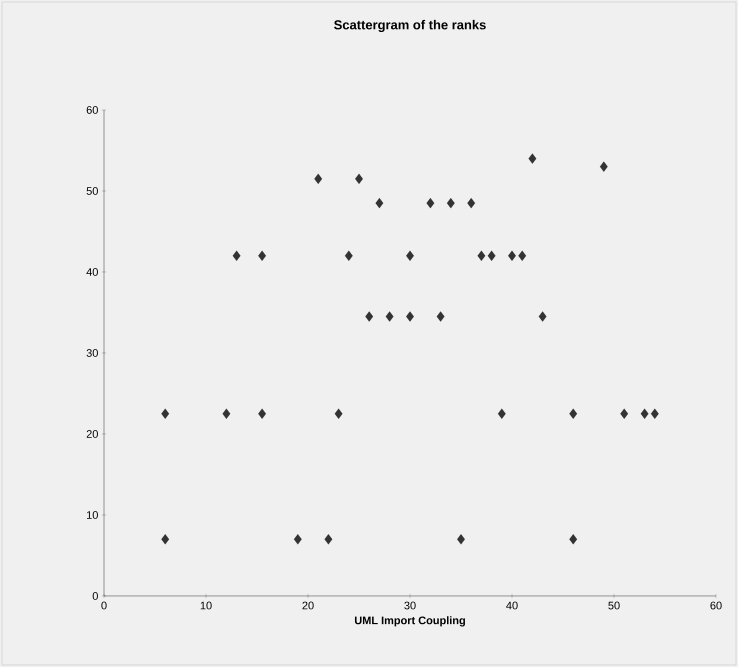  I want to click on y-tick-label: 50, so click(92, 191).